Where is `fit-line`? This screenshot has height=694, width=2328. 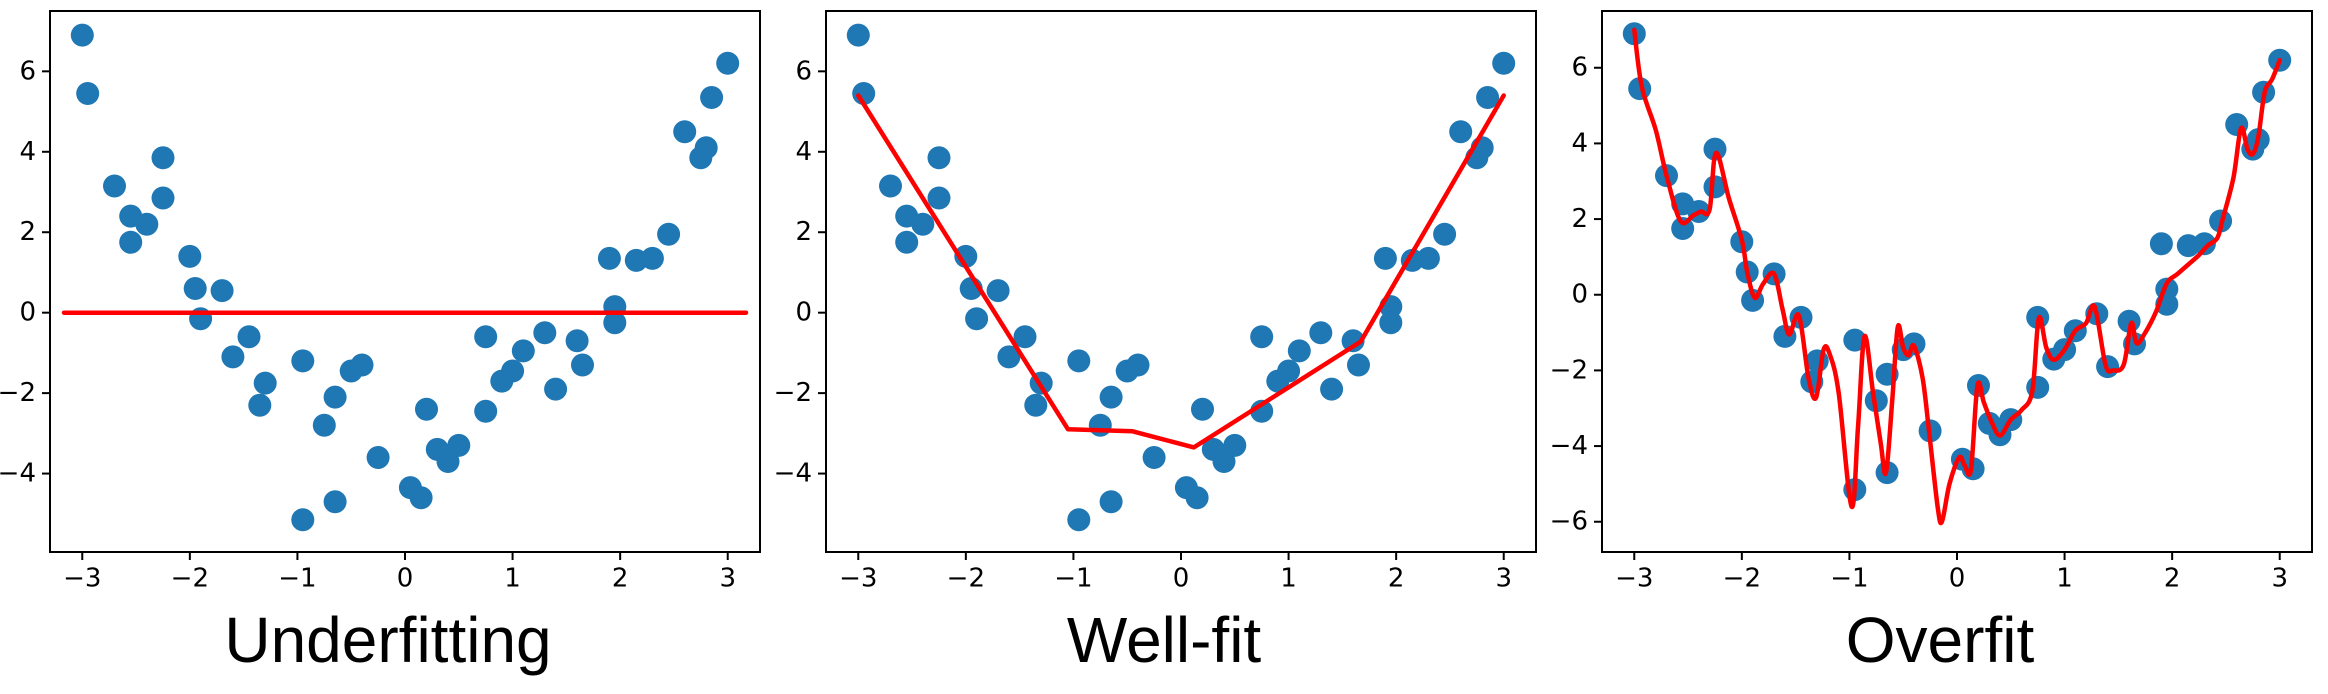
fit-line is located at coordinates (1181, 271).